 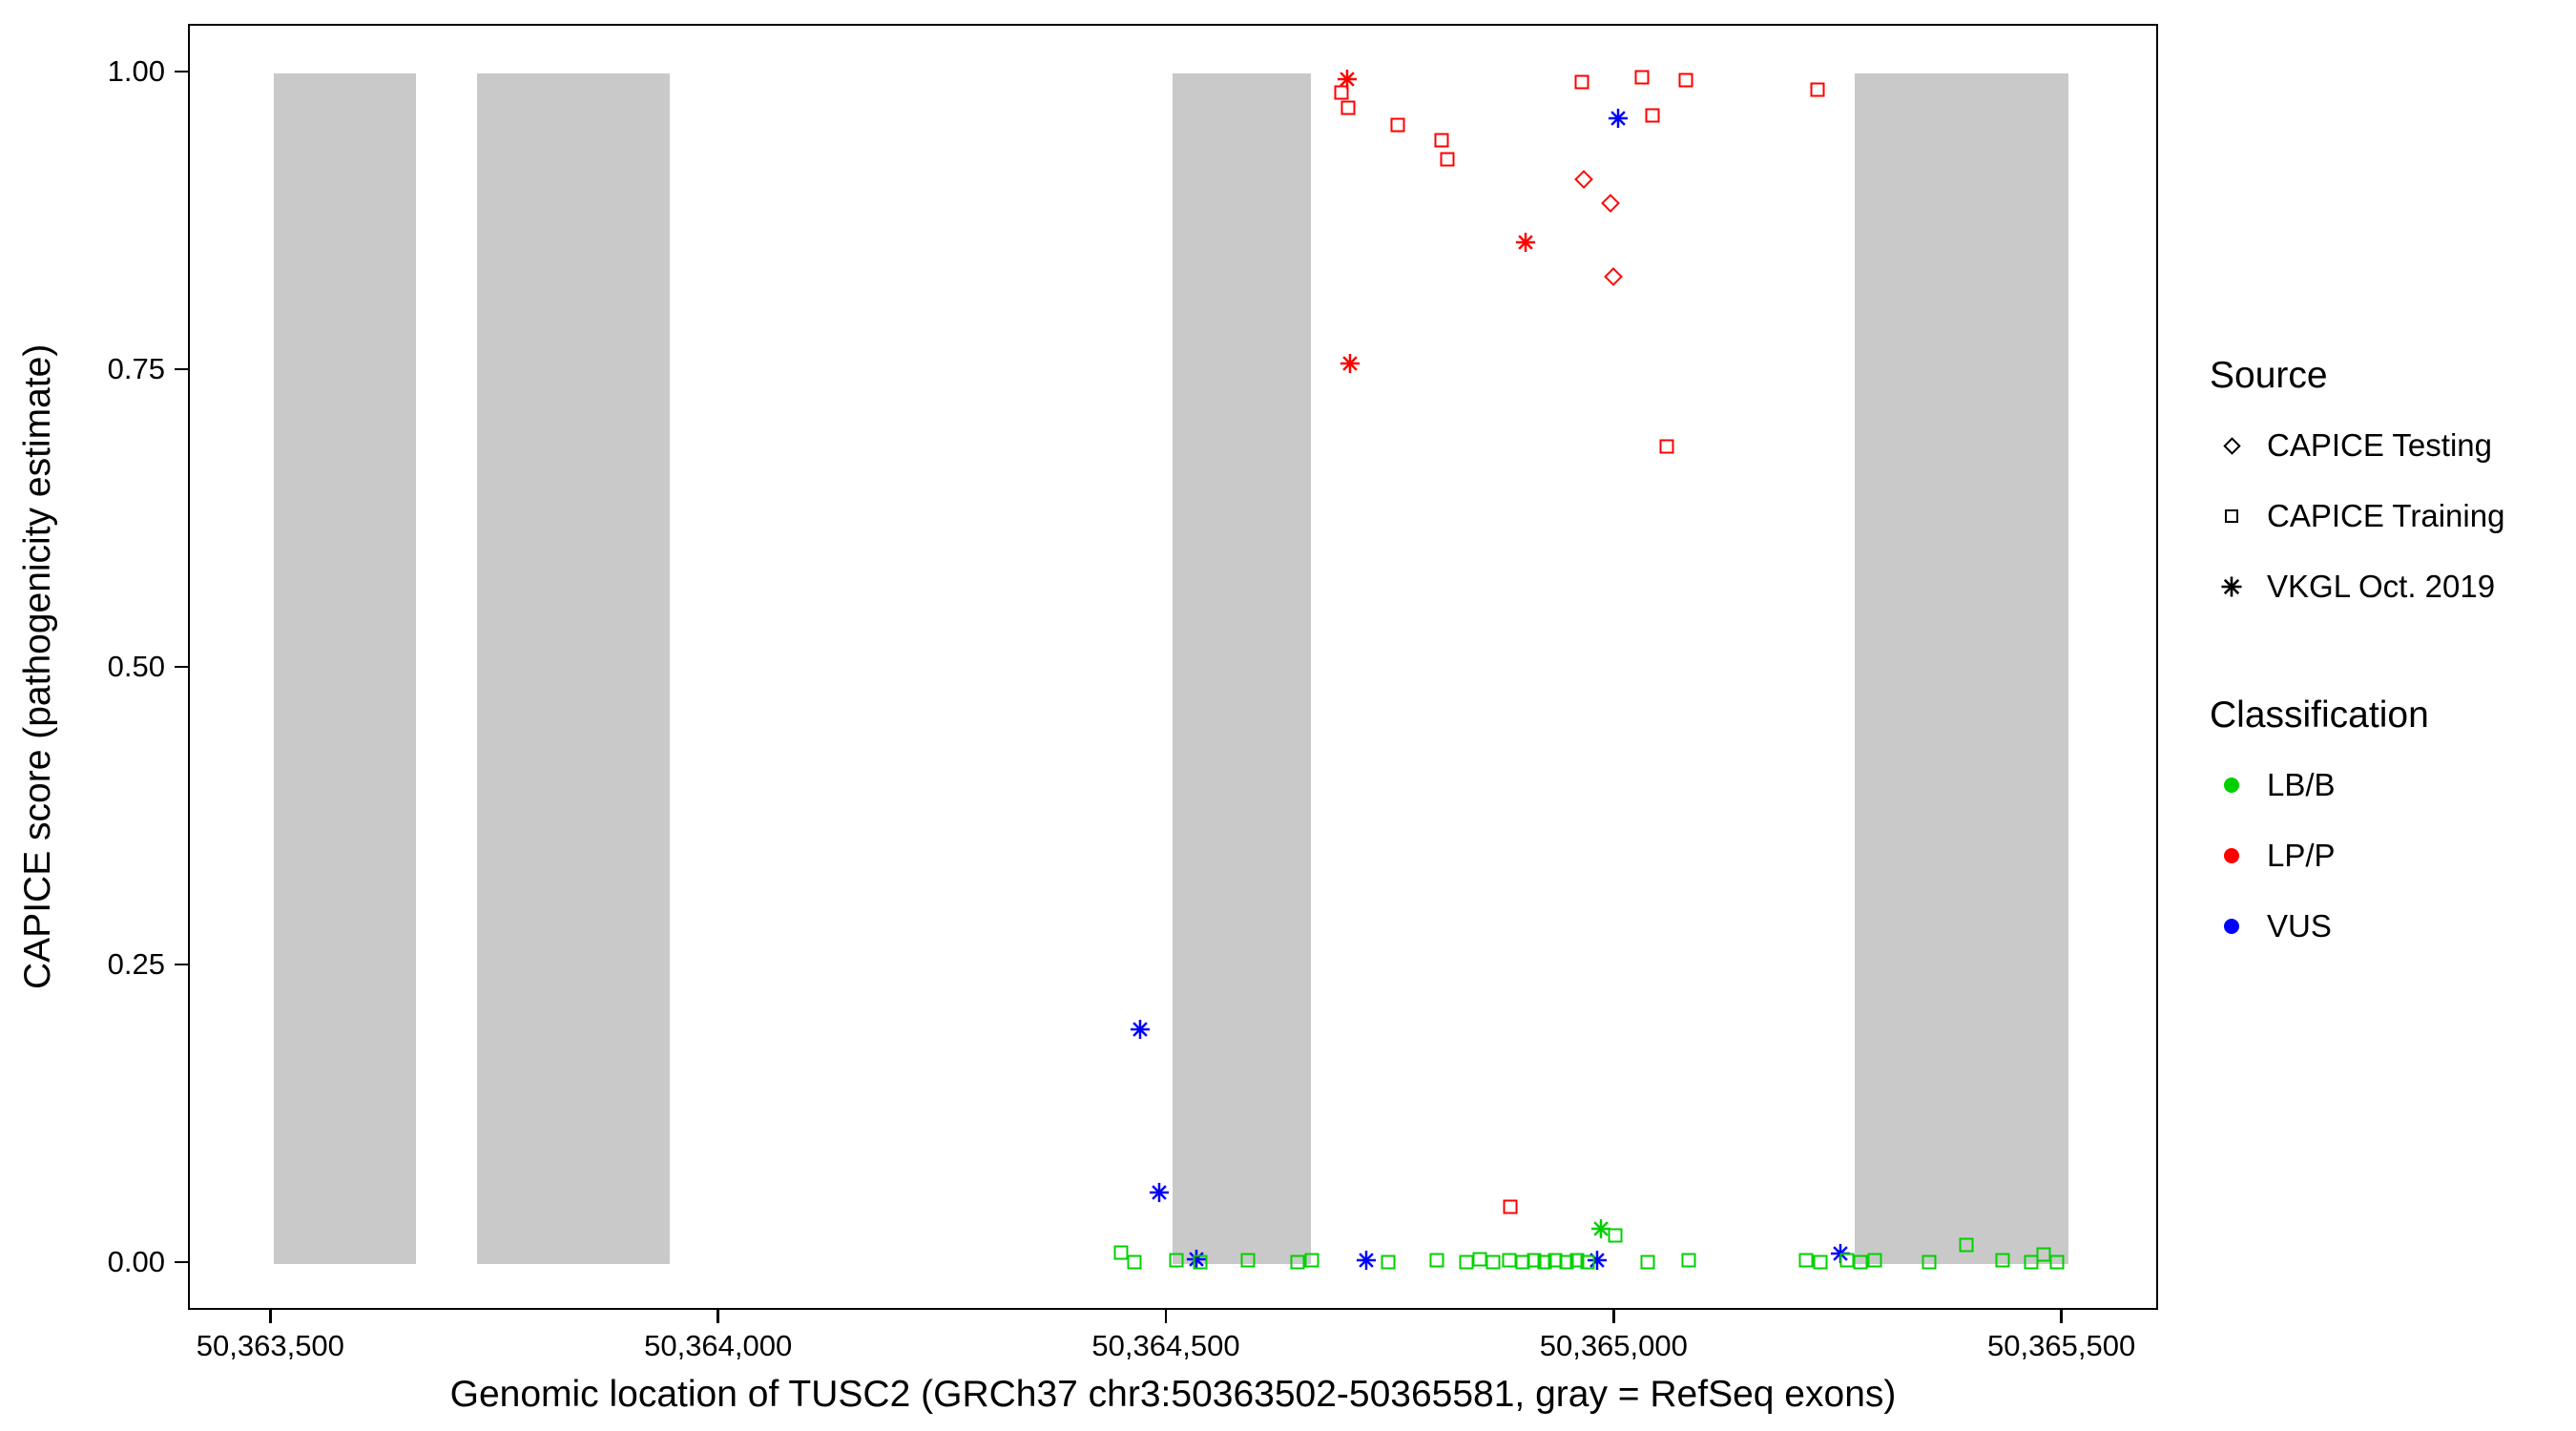 I want to click on legend-item-asterisk: VKGL Oct. 2019, so click(x=2357, y=586).